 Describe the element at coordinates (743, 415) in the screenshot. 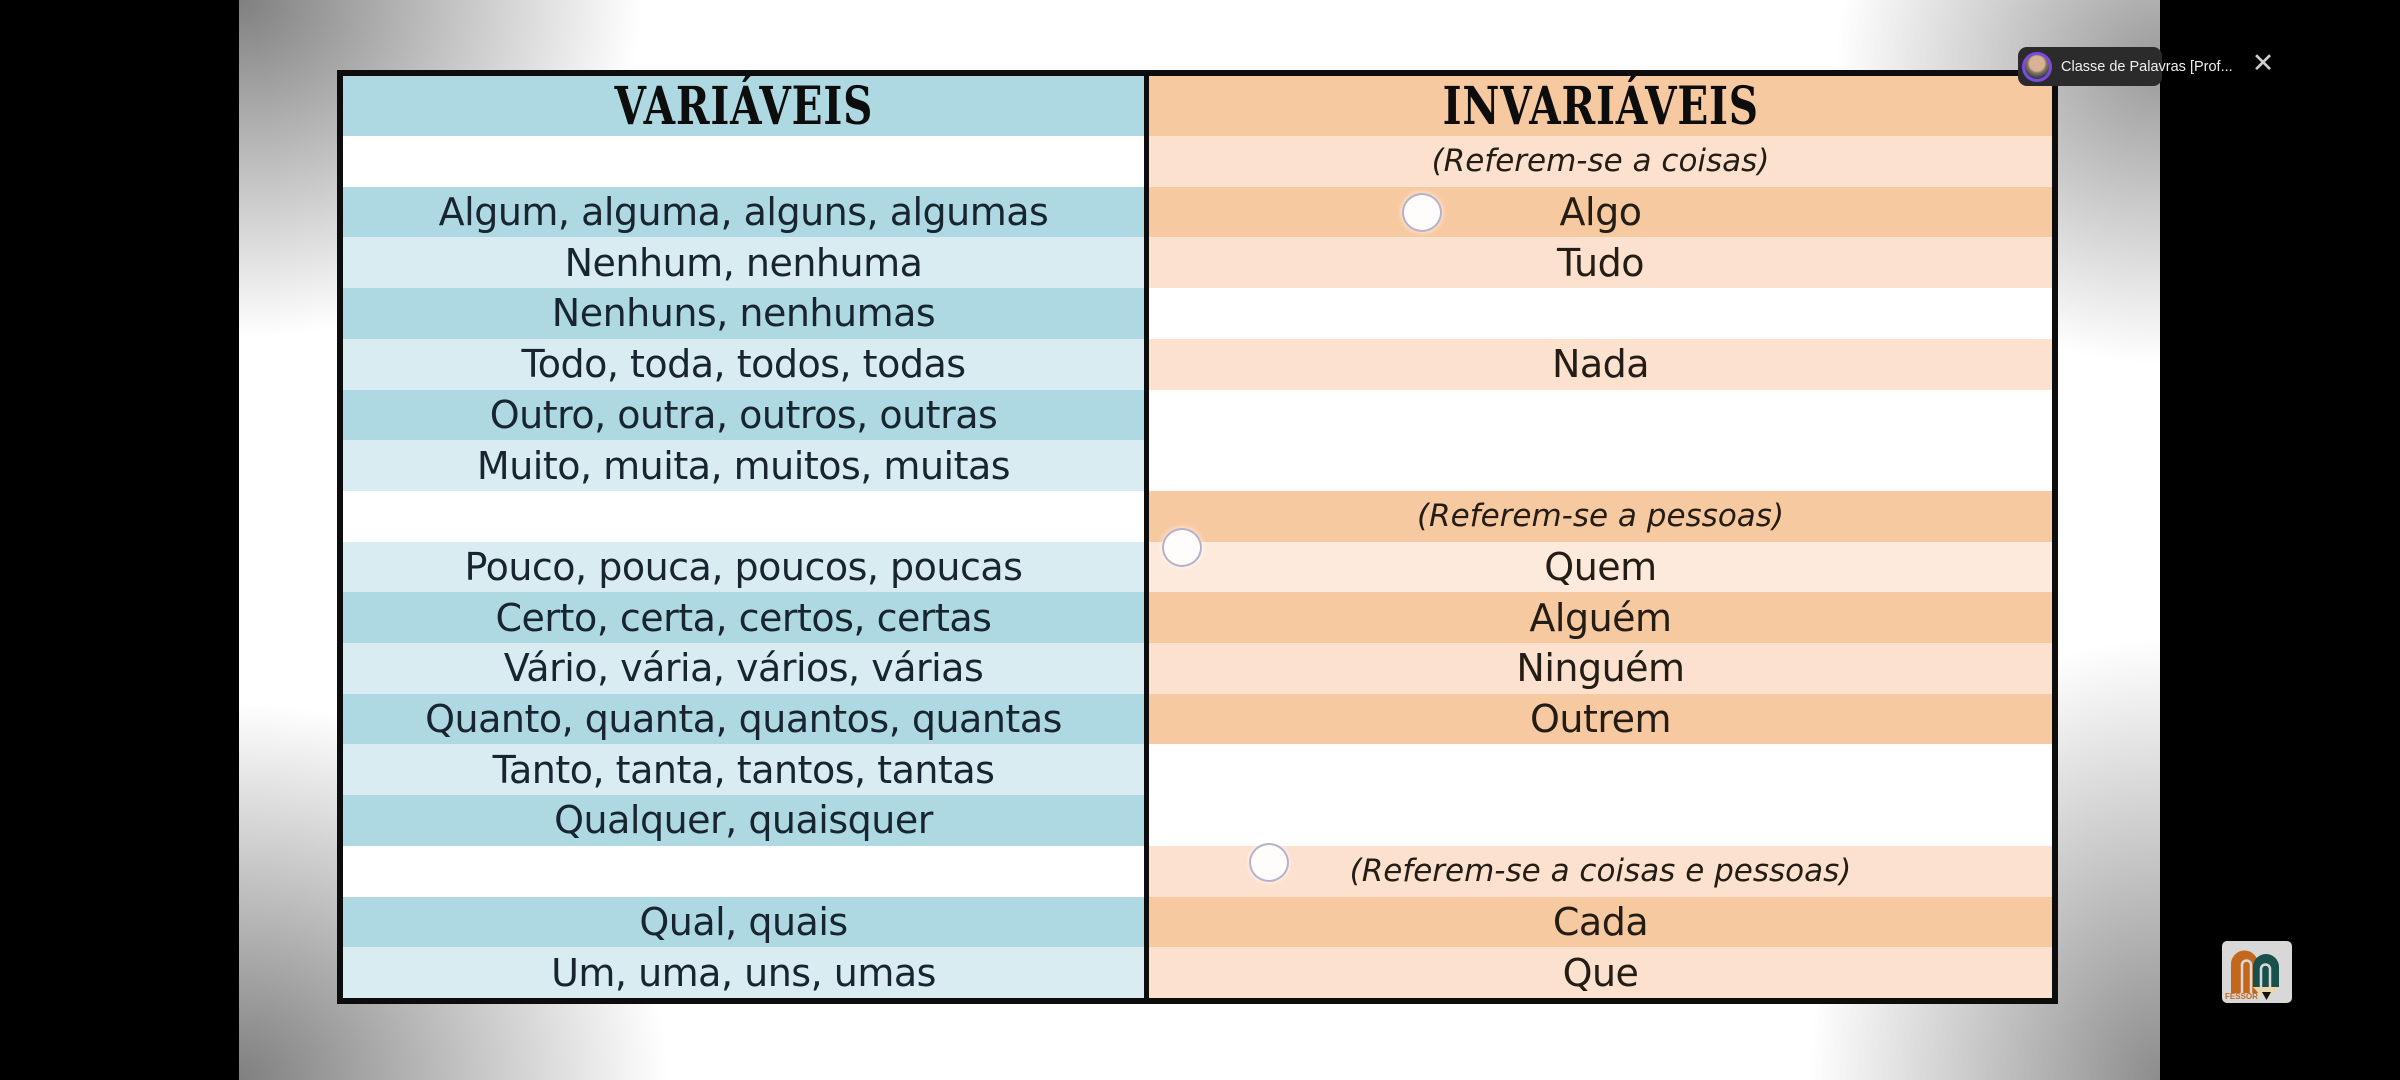

I see `table-row: Outro, outra, outros, outras` at that location.